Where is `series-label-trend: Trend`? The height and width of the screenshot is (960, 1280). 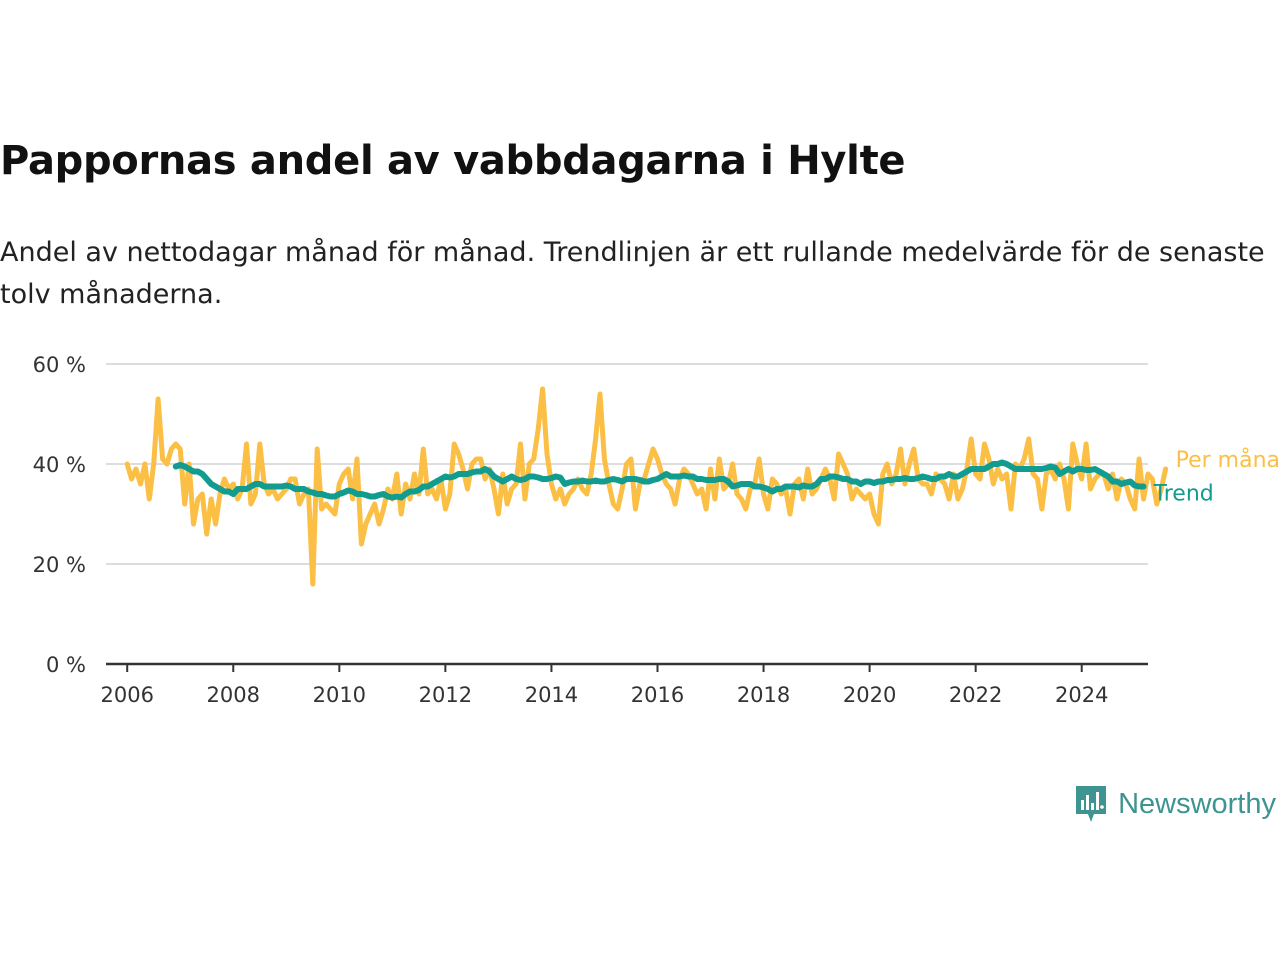
series-label-trend: Trend is located at coordinates (1183, 494).